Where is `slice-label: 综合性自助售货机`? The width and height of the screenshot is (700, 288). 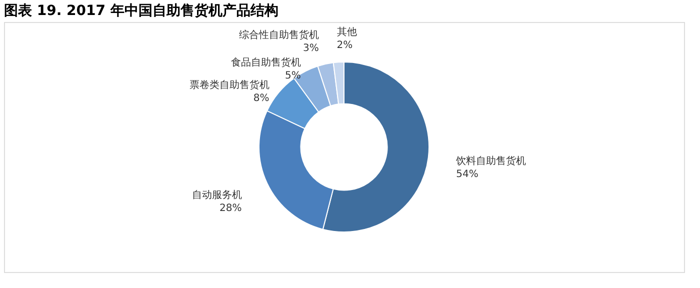 slice-label: 综合性自助售货机 is located at coordinates (278, 34).